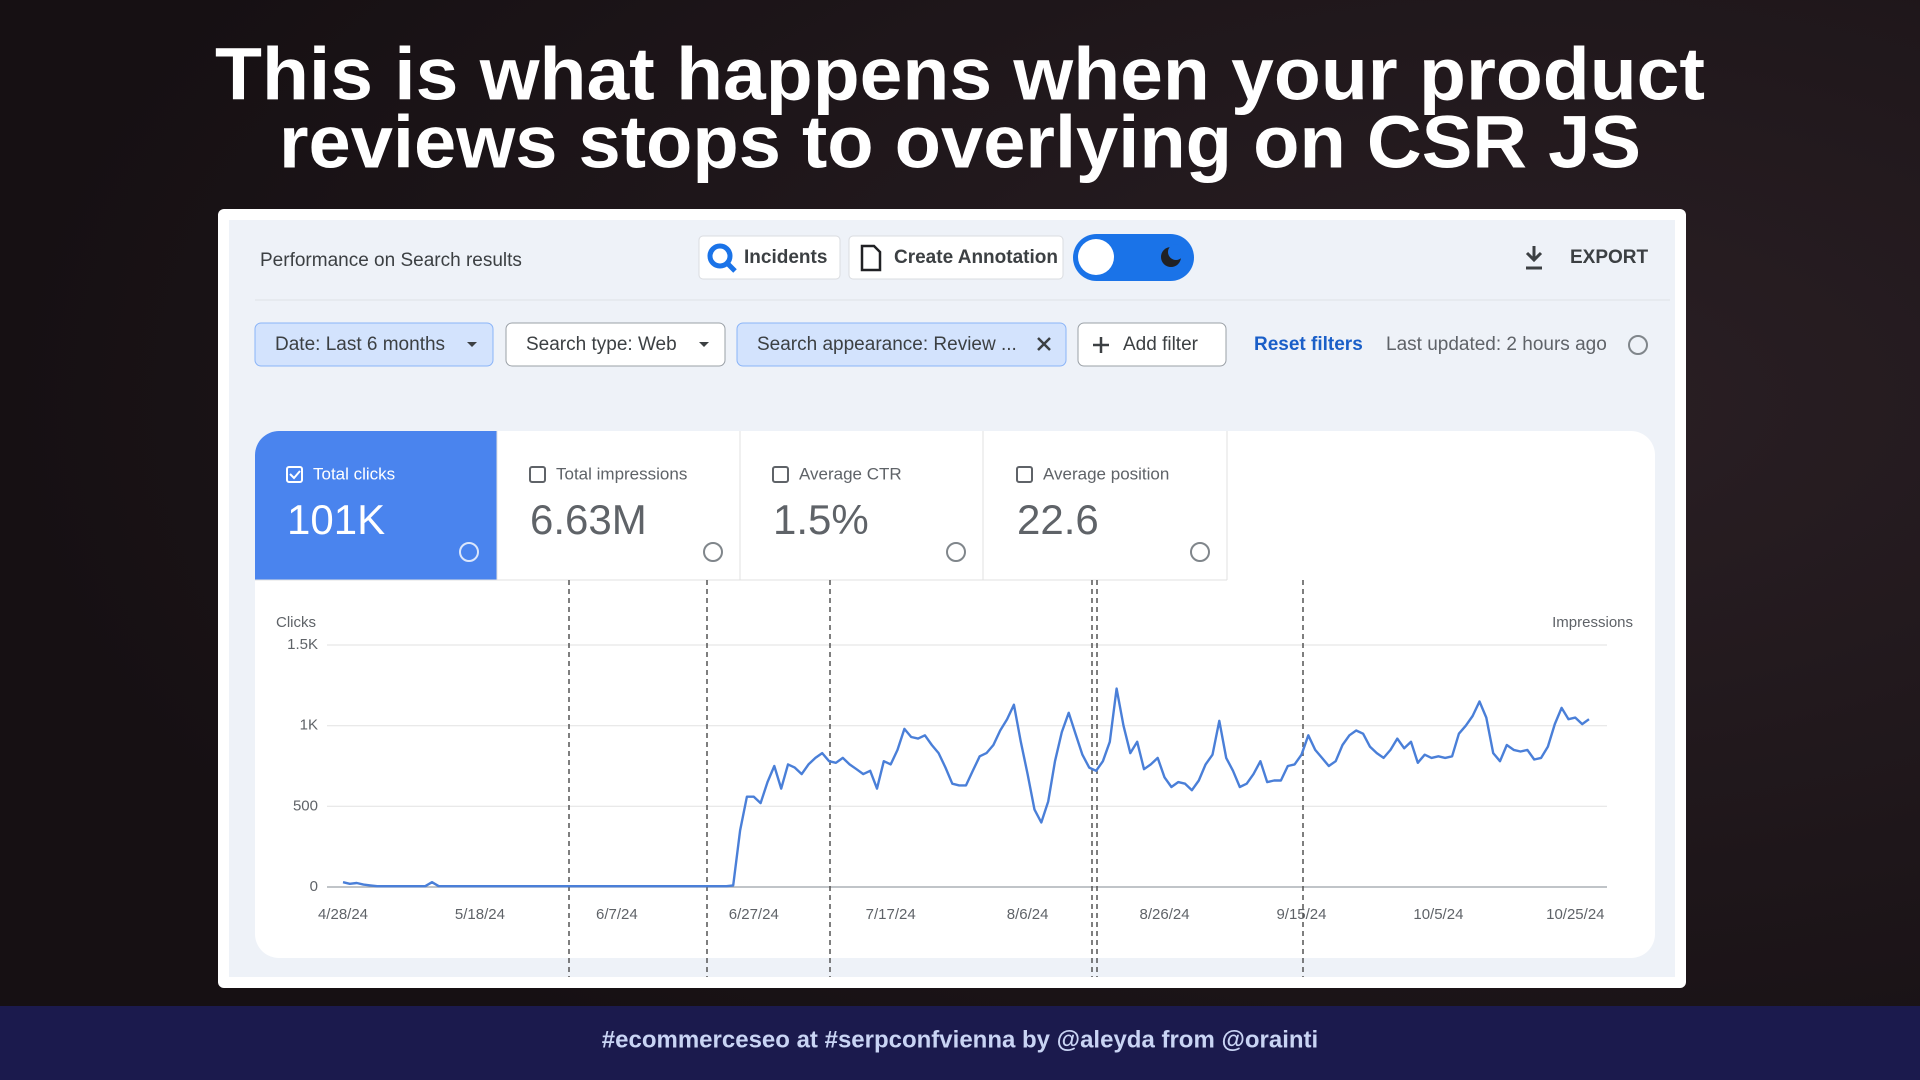  Describe the element at coordinates (1165, 914) in the screenshot. I see `x-tick-label: 8/26/24` at that location.